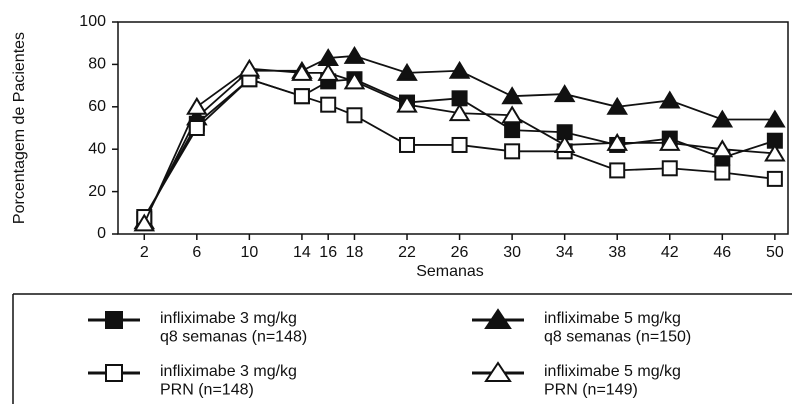  I want to click on x-axis-label: Semanas, so click(450, 271).